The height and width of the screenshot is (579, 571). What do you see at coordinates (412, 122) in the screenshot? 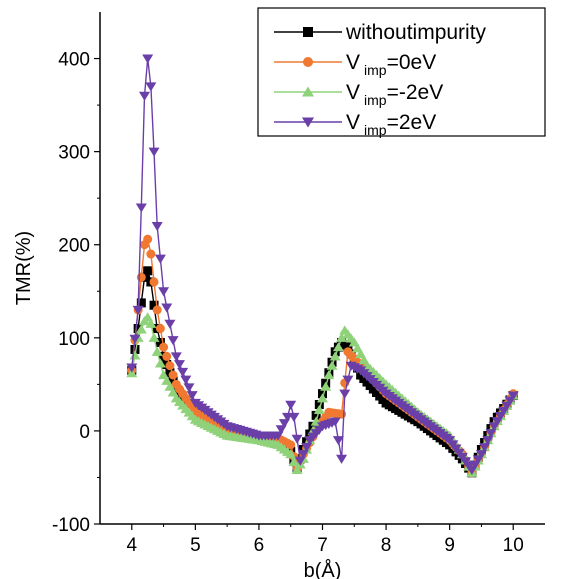
I see `legend-label-suffix: =2eV` at bounding box center [412, 122].